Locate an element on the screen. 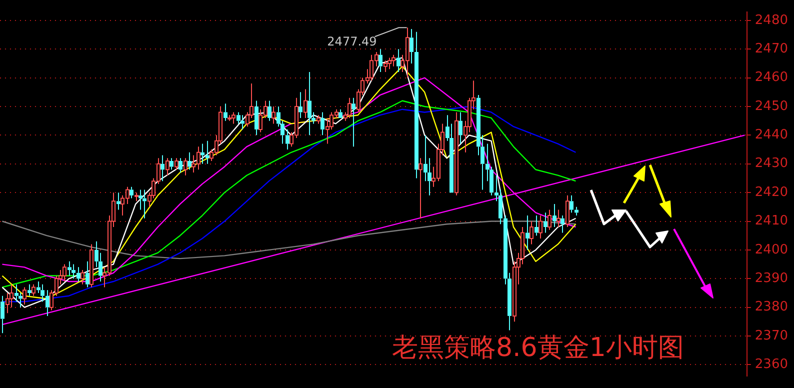  y-tick-label: 2360 is located at coordinates (771, 364).